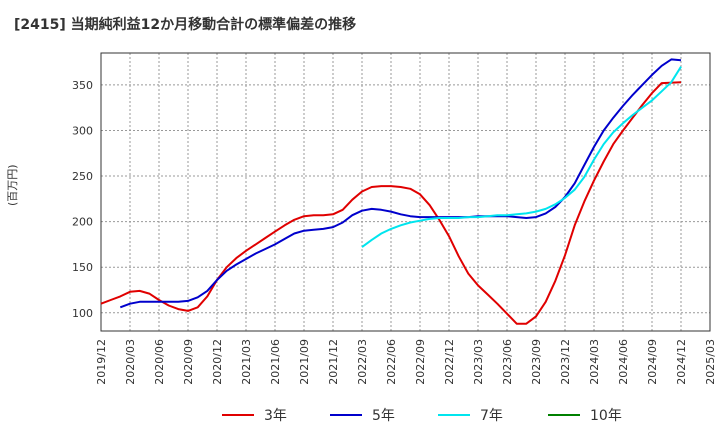  Describe the element at coordinates (333, 362) in the screenshot. I see `x-tick-label: 2021/12` at that location.